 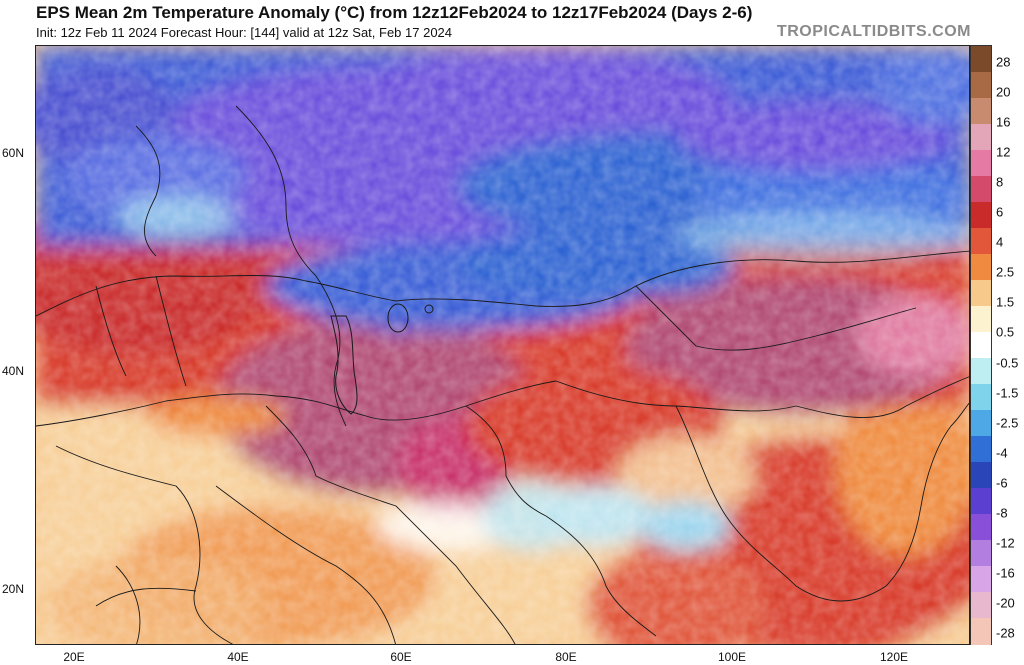 I want to click on colorbar-tick-label: 8, so click(x=1000, y=182).